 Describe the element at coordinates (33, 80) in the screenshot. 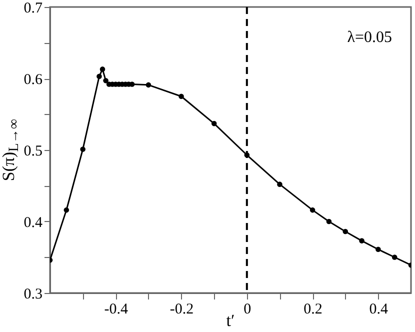

I see `y-tick-label: 0.6` at that location.